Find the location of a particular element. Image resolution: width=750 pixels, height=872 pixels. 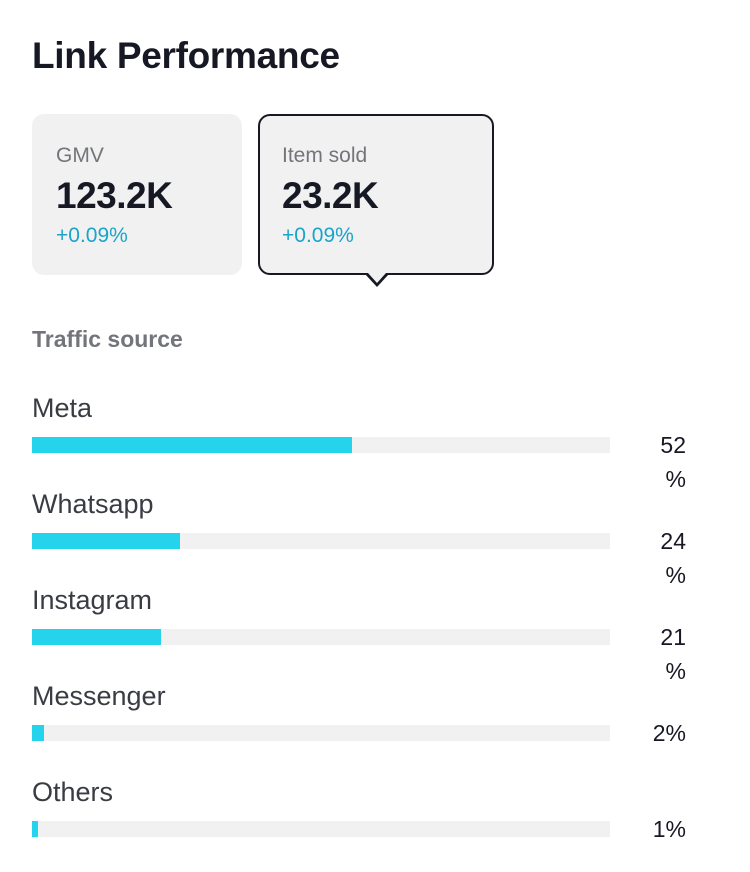

metric-card-gmv: GMV 123.2K +0.09% is located at coordinates (137, 194).